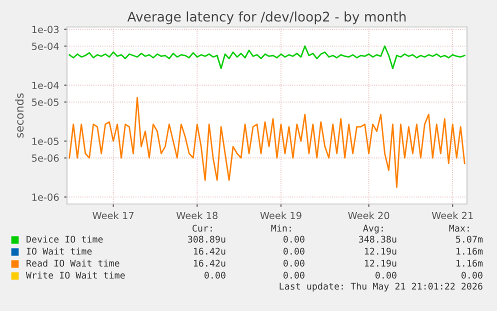  I want to click on legend-label: Device IO time, so click(64, 239).